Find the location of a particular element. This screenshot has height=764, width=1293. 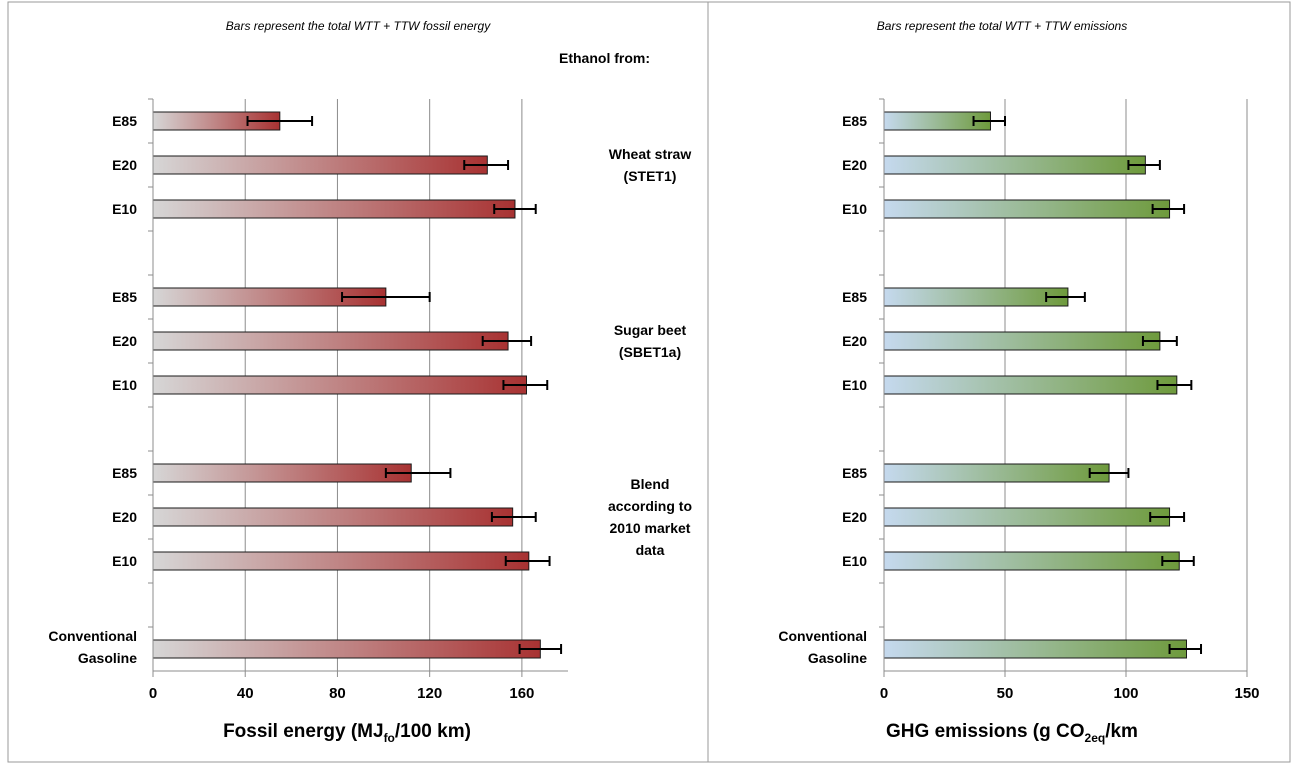

x-tick-label: 120 is located at coordinates (429, 693).